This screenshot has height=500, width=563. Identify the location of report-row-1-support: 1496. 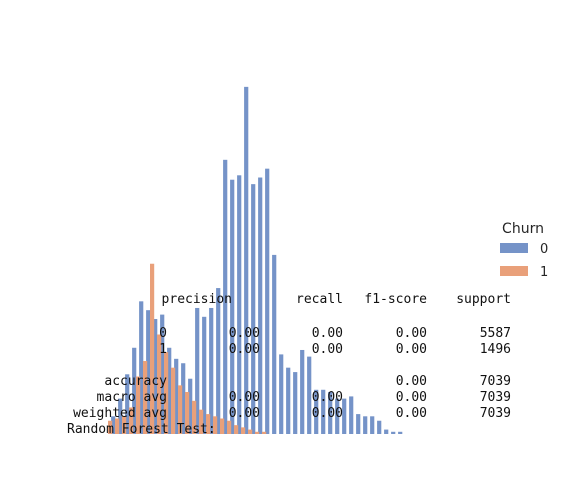
(495, 349).